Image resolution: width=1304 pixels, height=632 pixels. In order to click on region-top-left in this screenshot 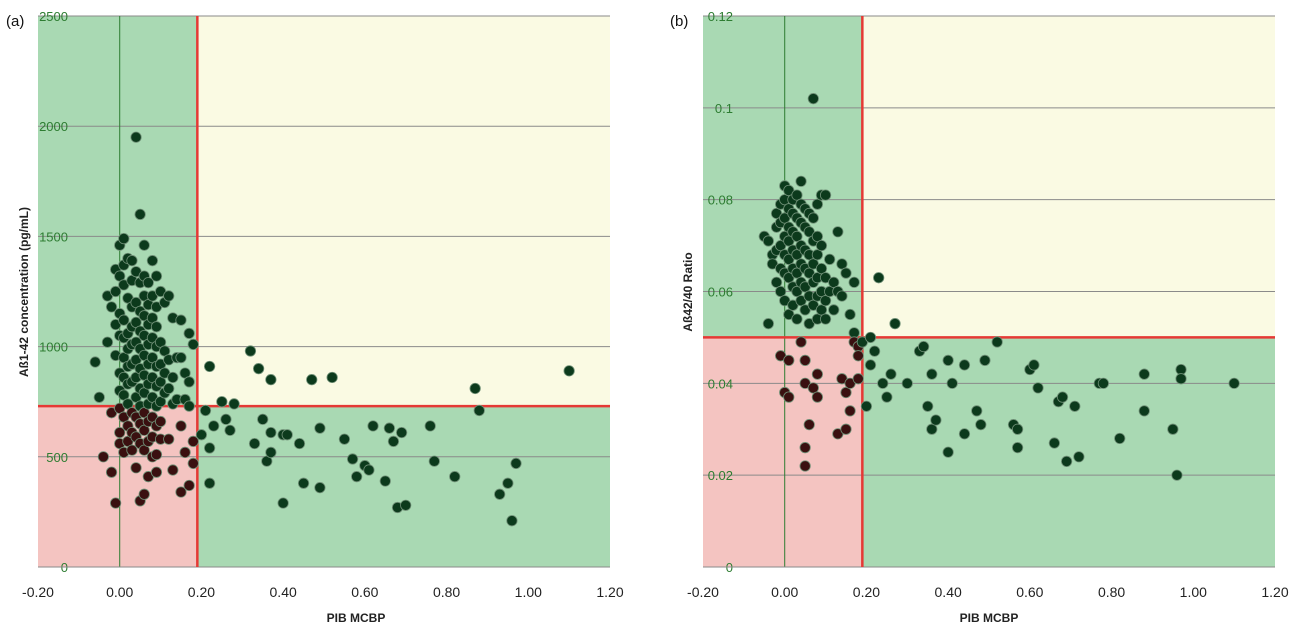, I will do `click(118, 211)`.